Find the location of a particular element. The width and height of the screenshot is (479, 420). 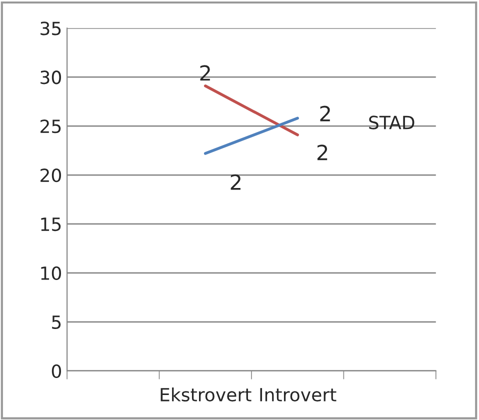

y-tick-label: 5 is located at coordinates (56, 323).